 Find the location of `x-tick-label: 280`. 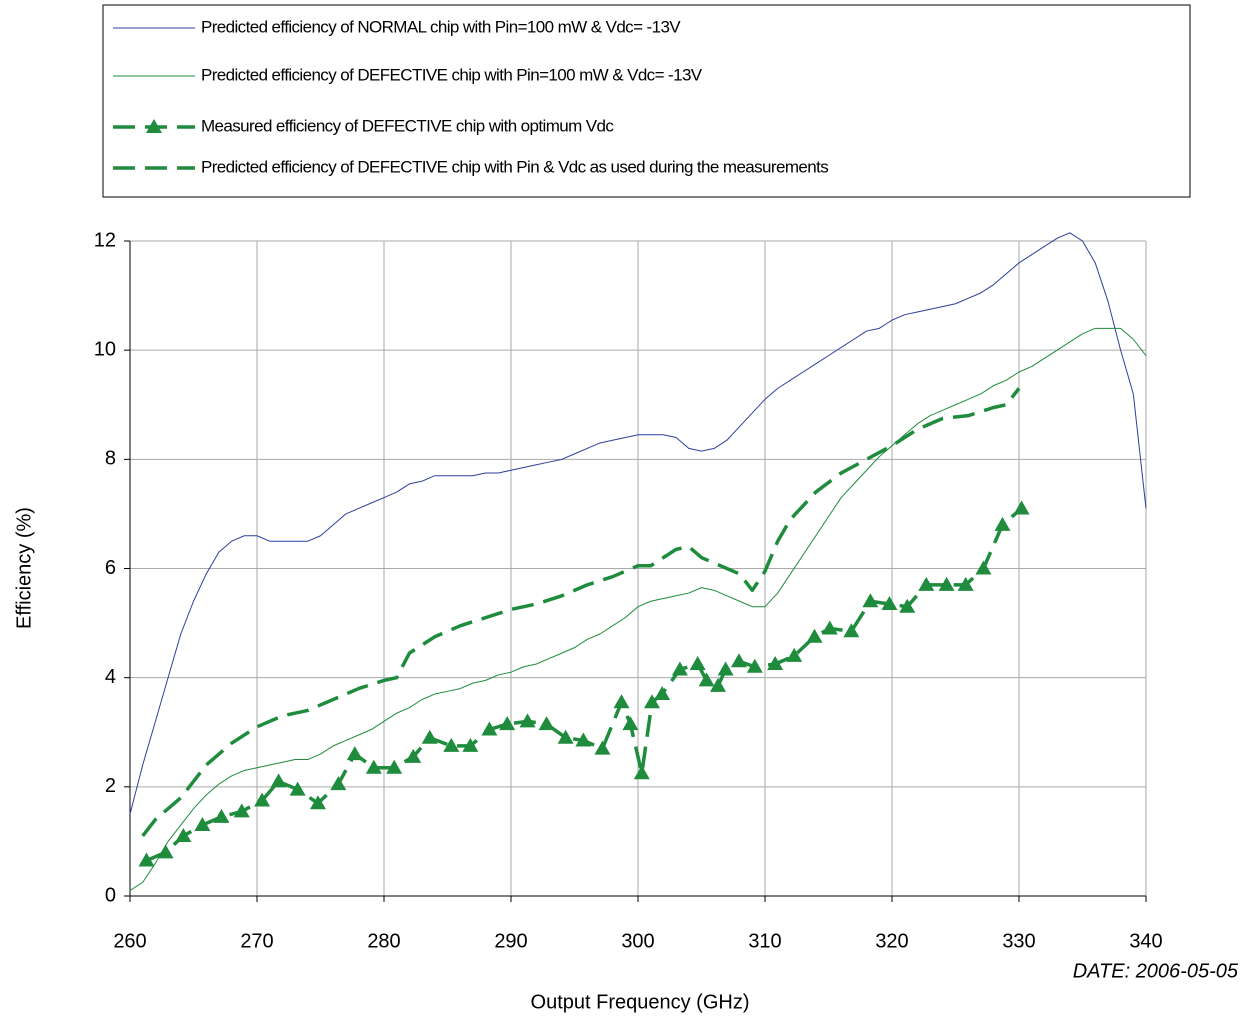

x-tick-label: 280 is located at coordinates (383, 941).